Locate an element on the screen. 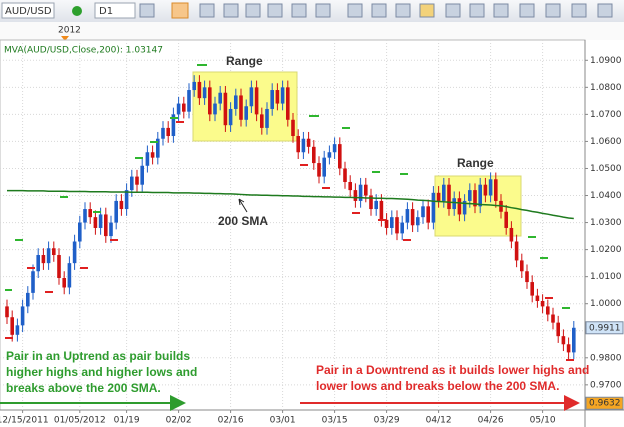 This screenshot has height=427, width=624. symbol: AUD/USD is located at coordinates (28, 11).